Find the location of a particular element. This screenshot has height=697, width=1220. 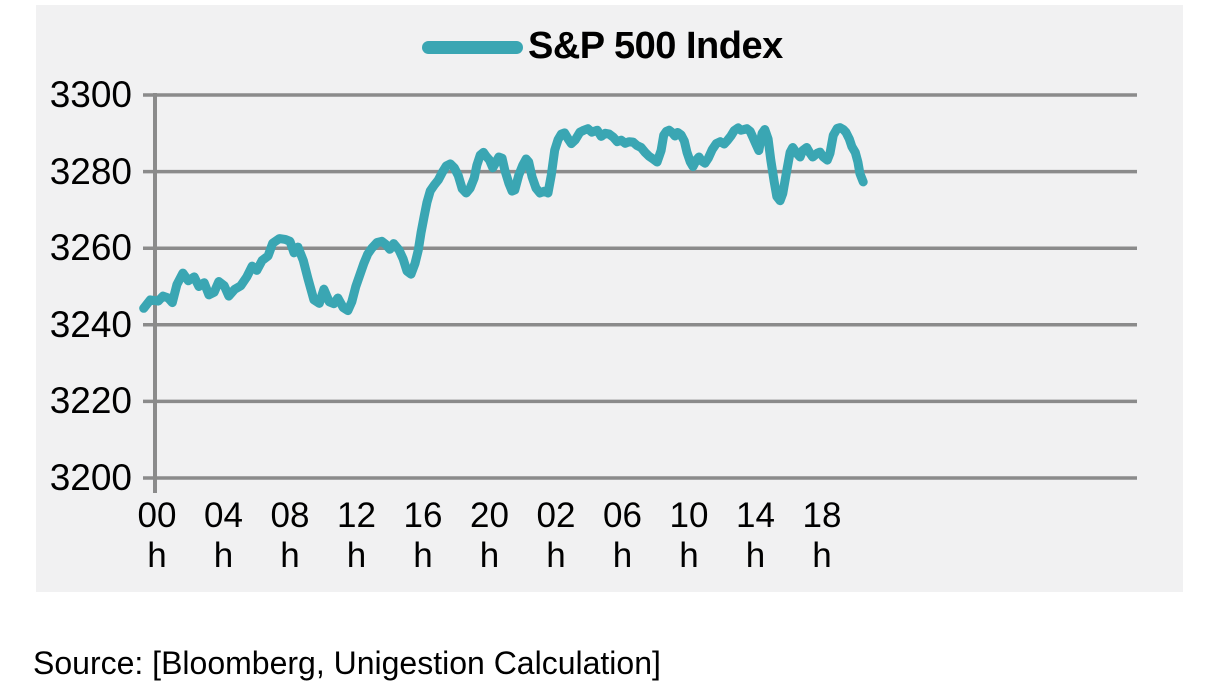

x-tick-label-18h: 18 h is located at coordinates (822, 536).